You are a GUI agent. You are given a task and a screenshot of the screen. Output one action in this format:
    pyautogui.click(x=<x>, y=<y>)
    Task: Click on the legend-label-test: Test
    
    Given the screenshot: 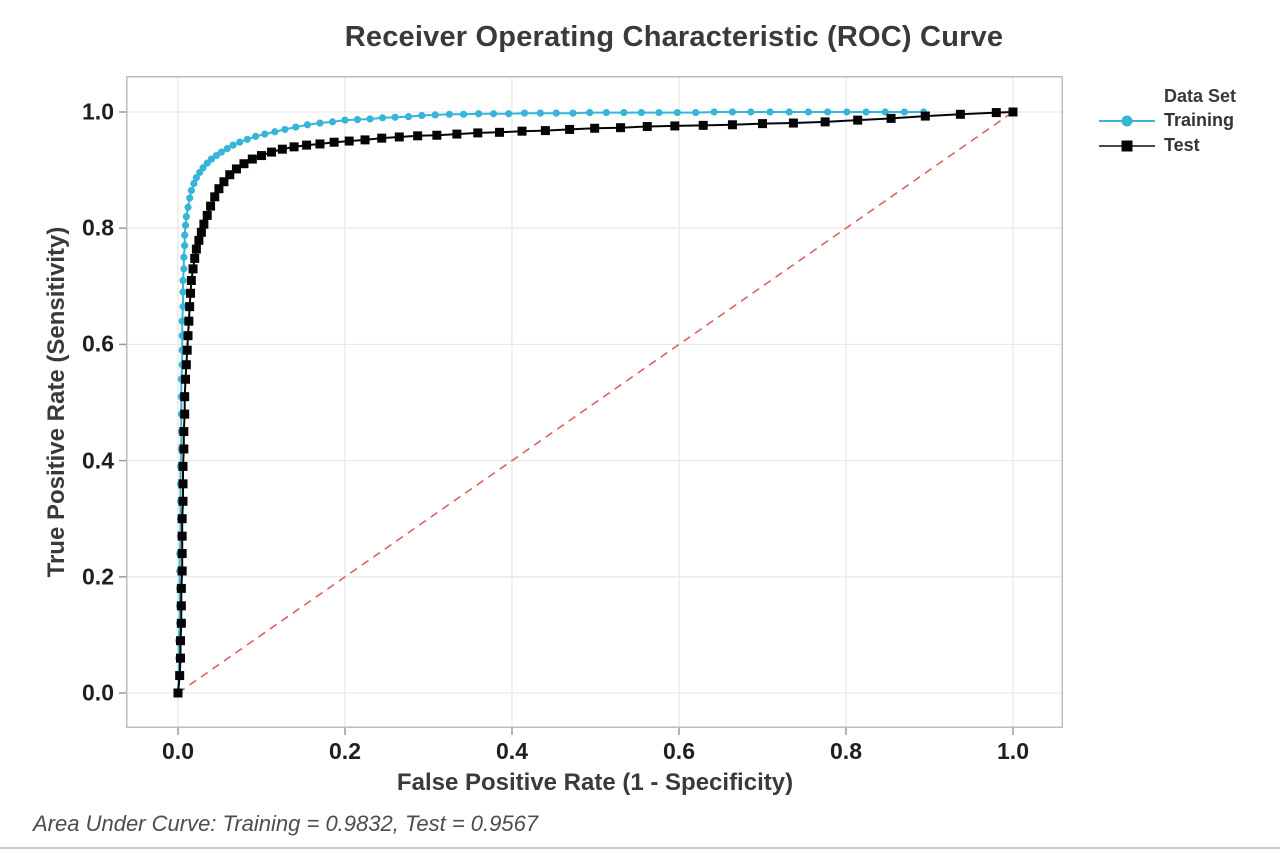 What is the action you would take?
    pyautogui.click(x=1182, y=145)
    